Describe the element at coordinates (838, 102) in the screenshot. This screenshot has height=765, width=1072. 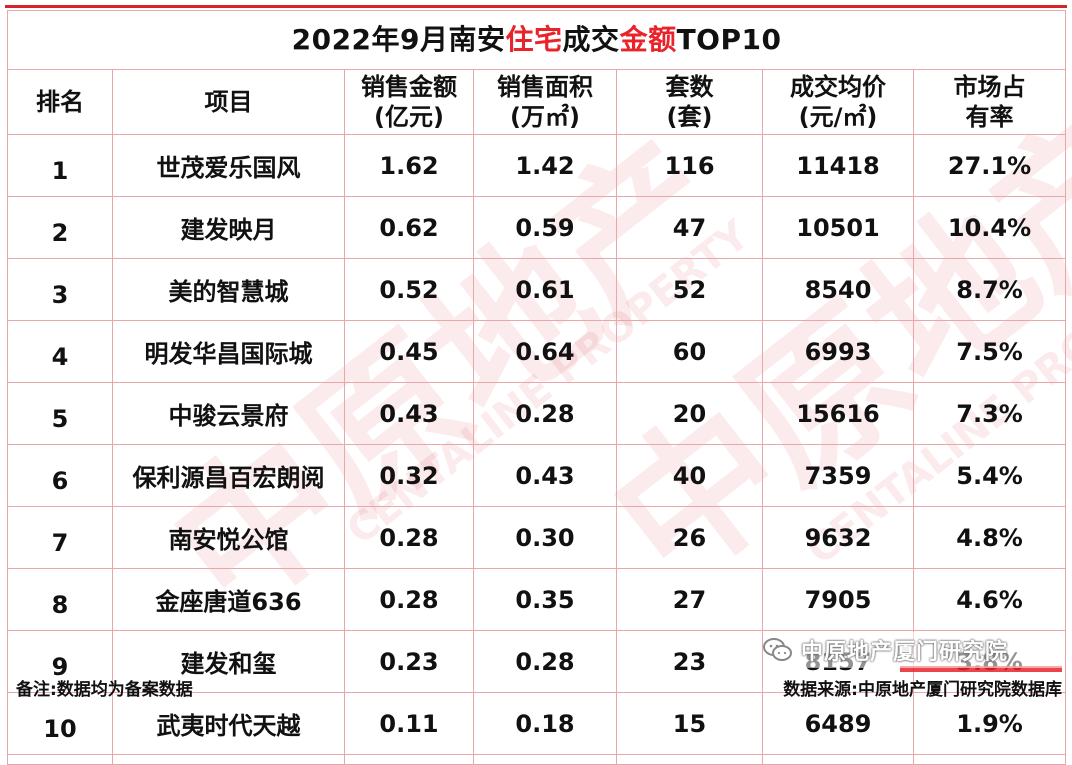
I see `column-header: 成交均价 (元/㎡)` at that location.